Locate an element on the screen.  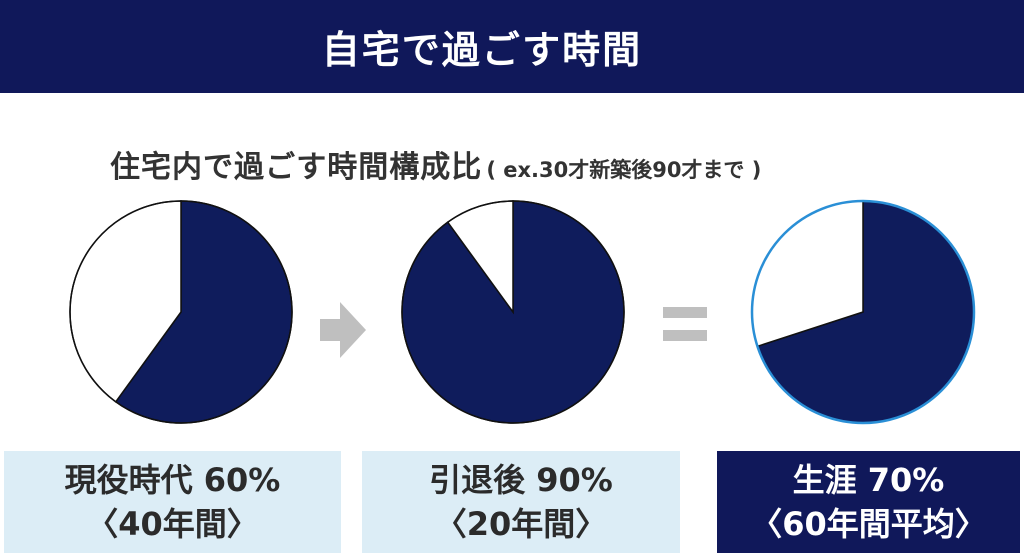
card-working-years-period: 〈40年間〉 is located at coordinates (172, 524).